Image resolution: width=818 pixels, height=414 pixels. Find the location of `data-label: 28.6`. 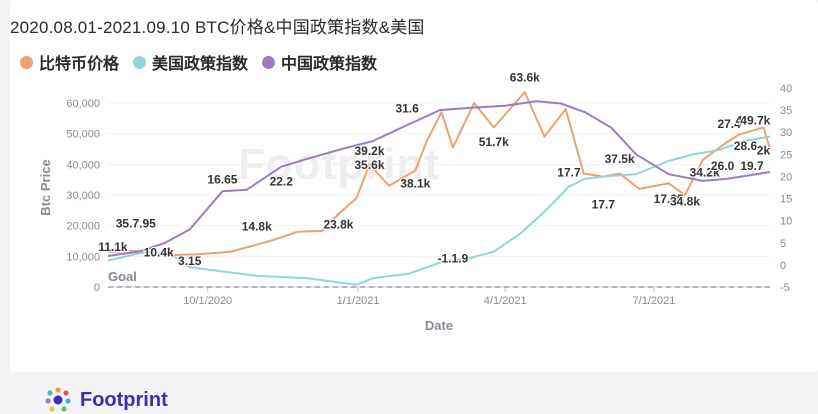

data-label: 28.6 is located at coordinates (746, 146).